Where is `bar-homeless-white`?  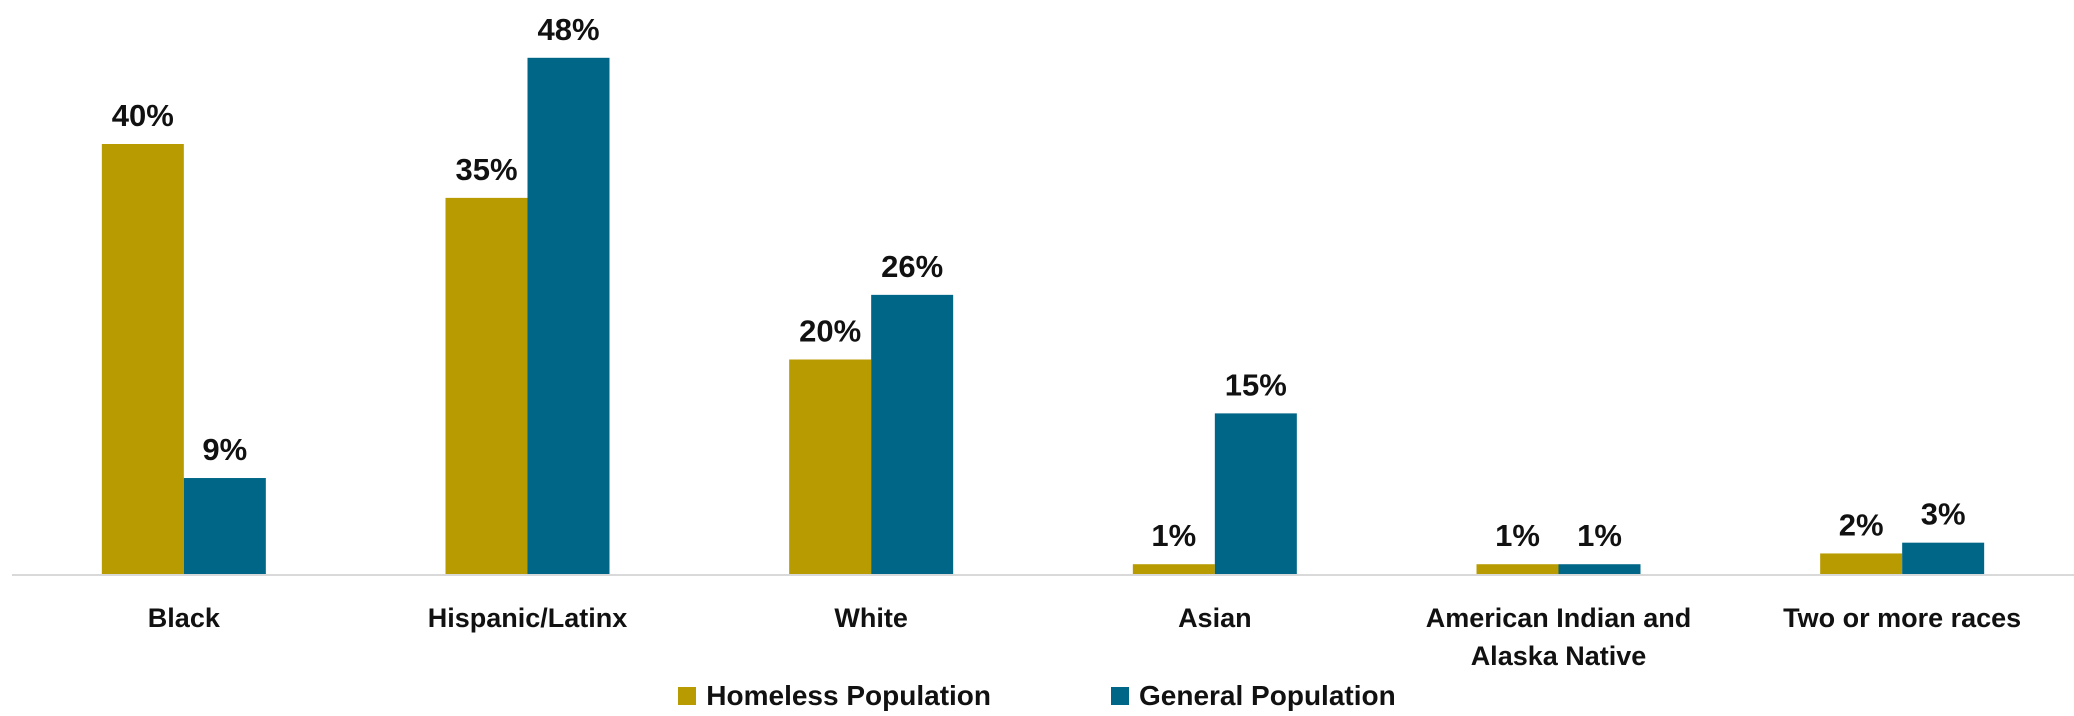 bar-homeless-white is located at coordinates (830, 467).